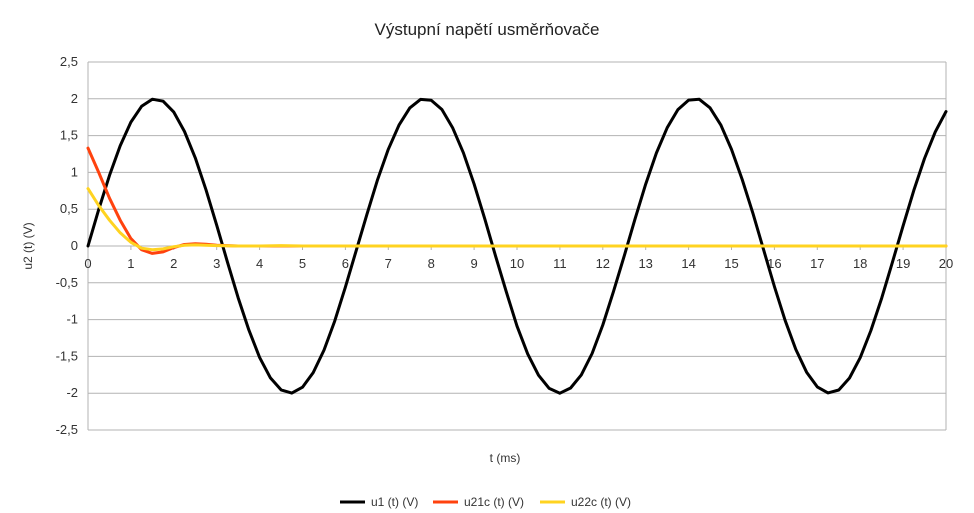 This screenshot has width=974, height=513. Describe the element at coordinates (259, 263) in the screenshot. I see `x-tick-label: 4` at that location.